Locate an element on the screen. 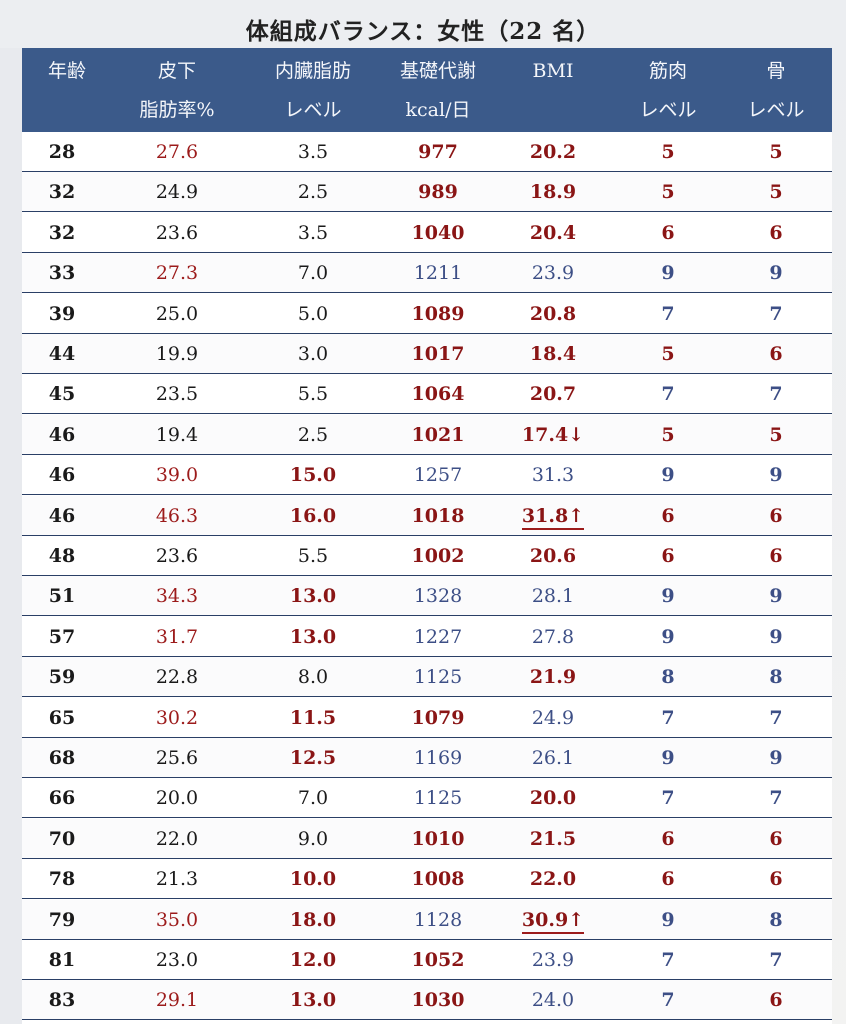  header-muscle-line1: 筋肉 is located at coordinates (667, 71).